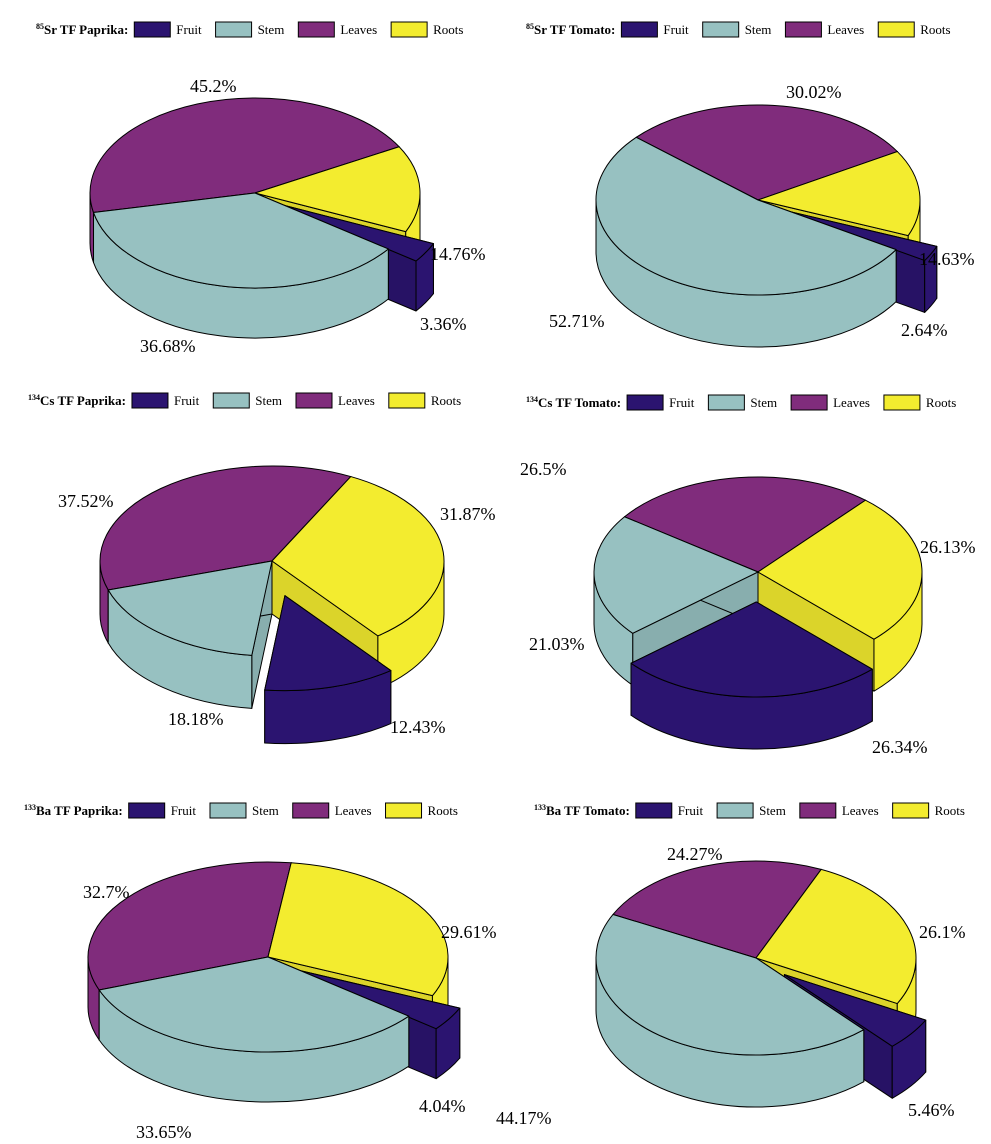 The width and height of the screenshot is (991, 1144). I want to click on pct-label-fruit: 5.46%, so click(931, 1110).